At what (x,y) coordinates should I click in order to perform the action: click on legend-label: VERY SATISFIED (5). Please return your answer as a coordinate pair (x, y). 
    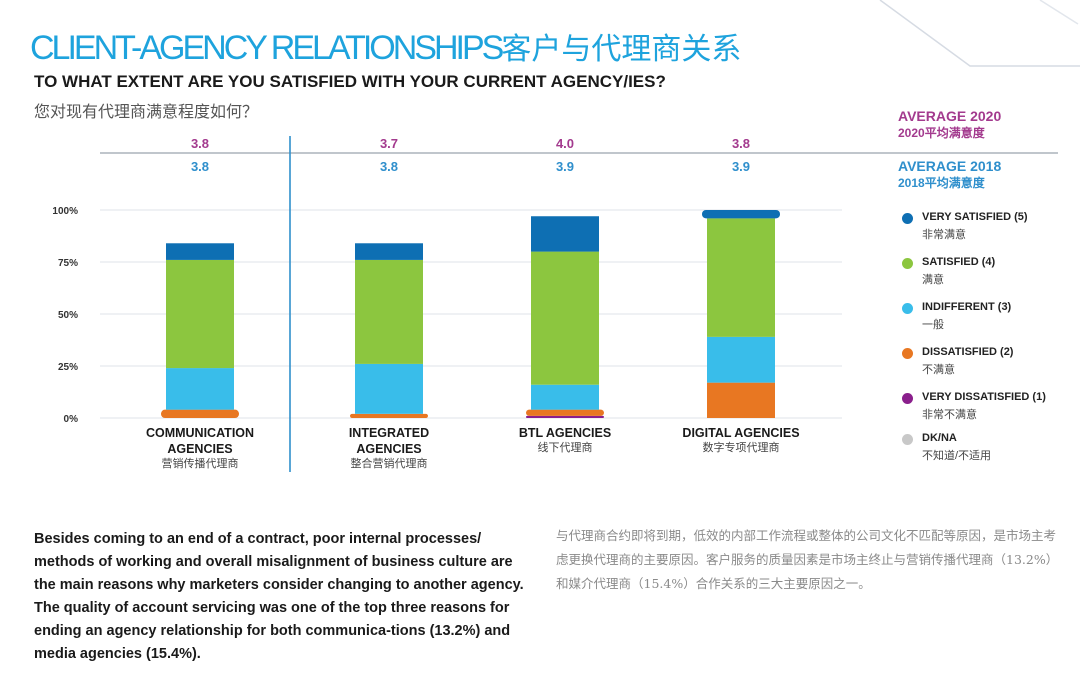
    Looking at the image, I should click on (975, 217).